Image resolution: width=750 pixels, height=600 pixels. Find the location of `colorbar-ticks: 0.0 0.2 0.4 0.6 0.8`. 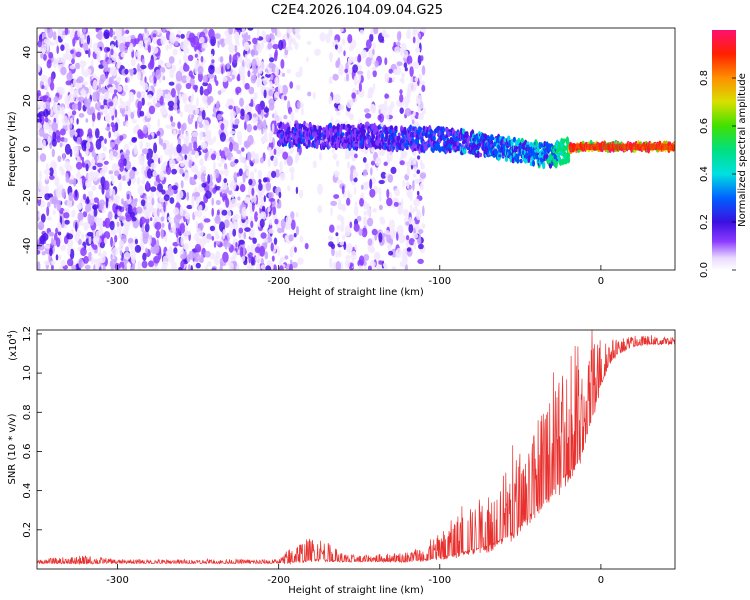

colorbar-ticks: 0.0 0.2 0.4 0.6 0.8 is located at coordinates (717, 174).